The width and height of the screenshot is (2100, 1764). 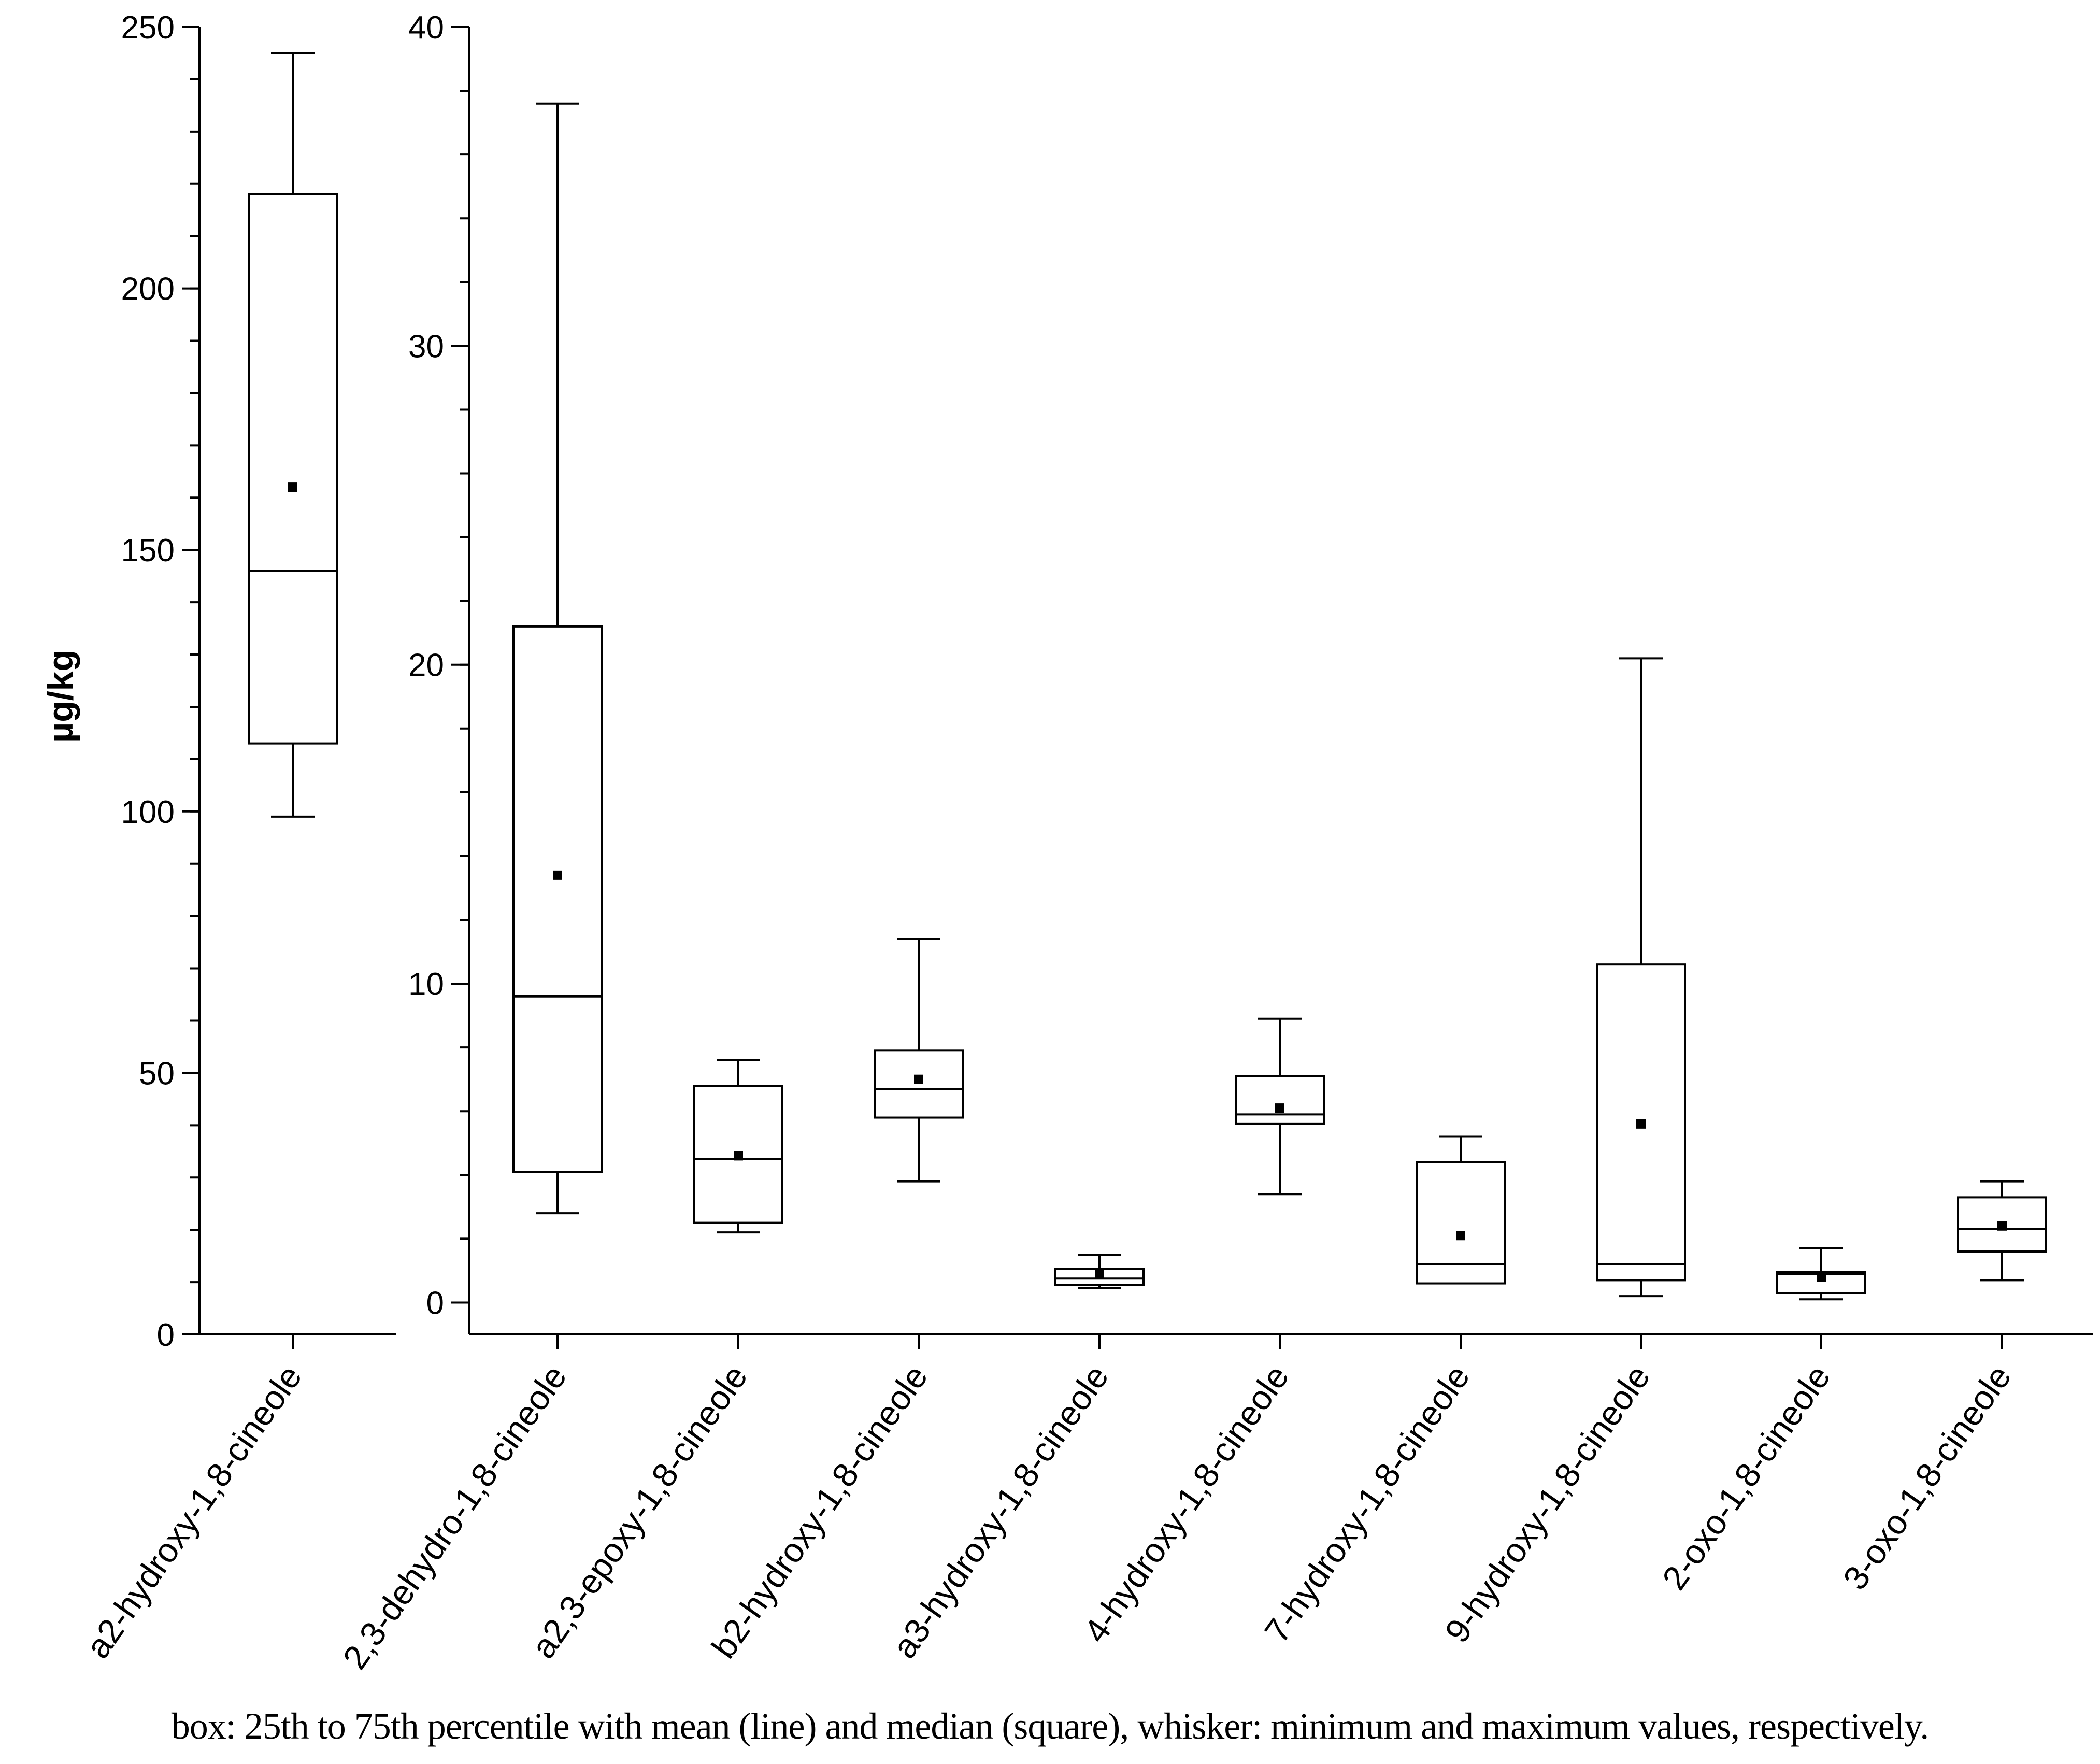 I want to click on right-y-tick-label: 0, so click(x=435, y=1303).